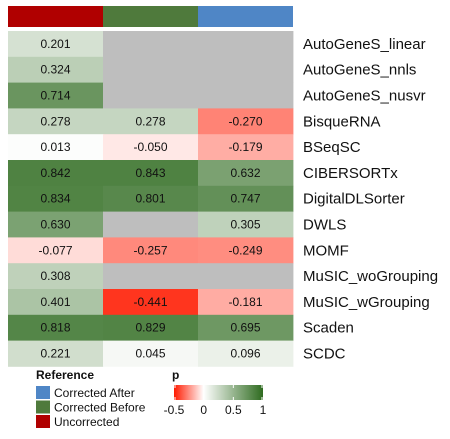  Describe the element at coordinates (359, 70) in the screenshot. I see `row-label: AutoGeneS_nnls` at that location.